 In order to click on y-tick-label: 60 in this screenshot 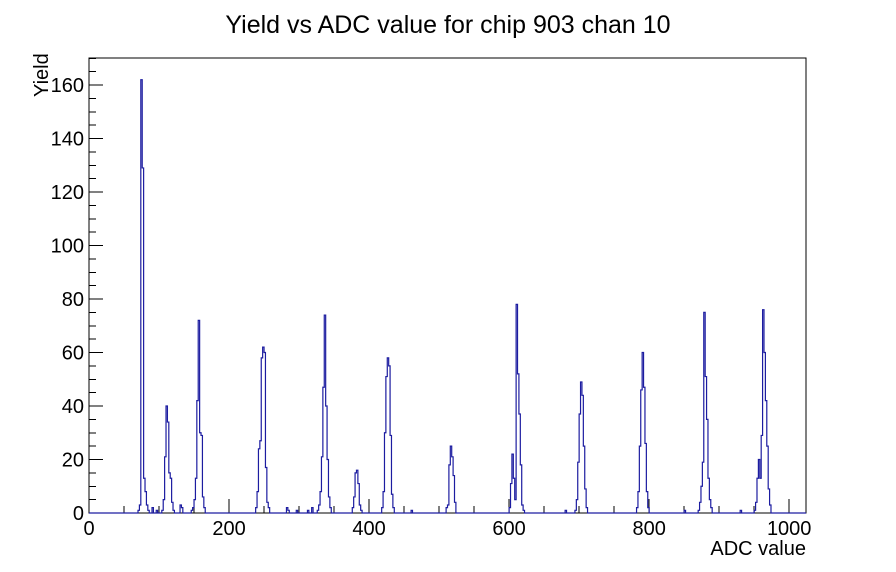, I will do `click(73, 354)`.